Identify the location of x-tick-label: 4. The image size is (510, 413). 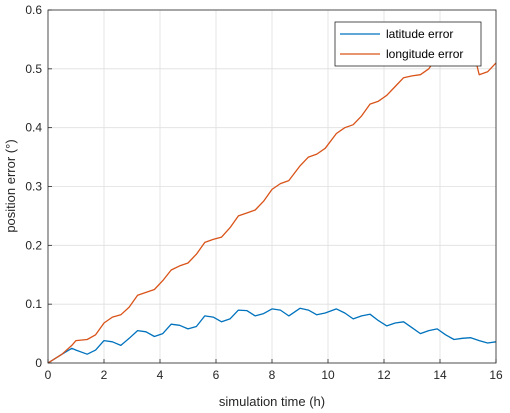
(160, 375).